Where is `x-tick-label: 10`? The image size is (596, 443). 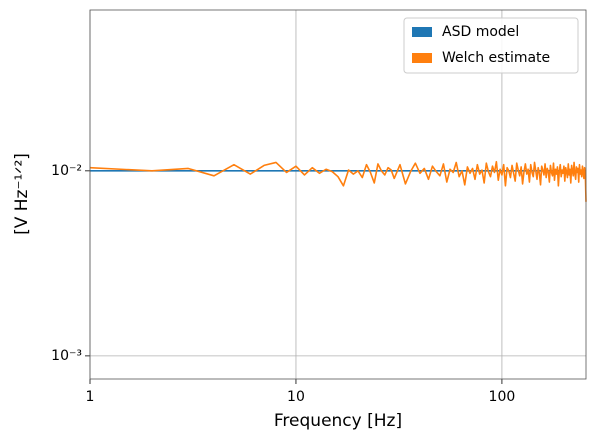 x-tick-label: 10 is located at coordinates (296, 397).